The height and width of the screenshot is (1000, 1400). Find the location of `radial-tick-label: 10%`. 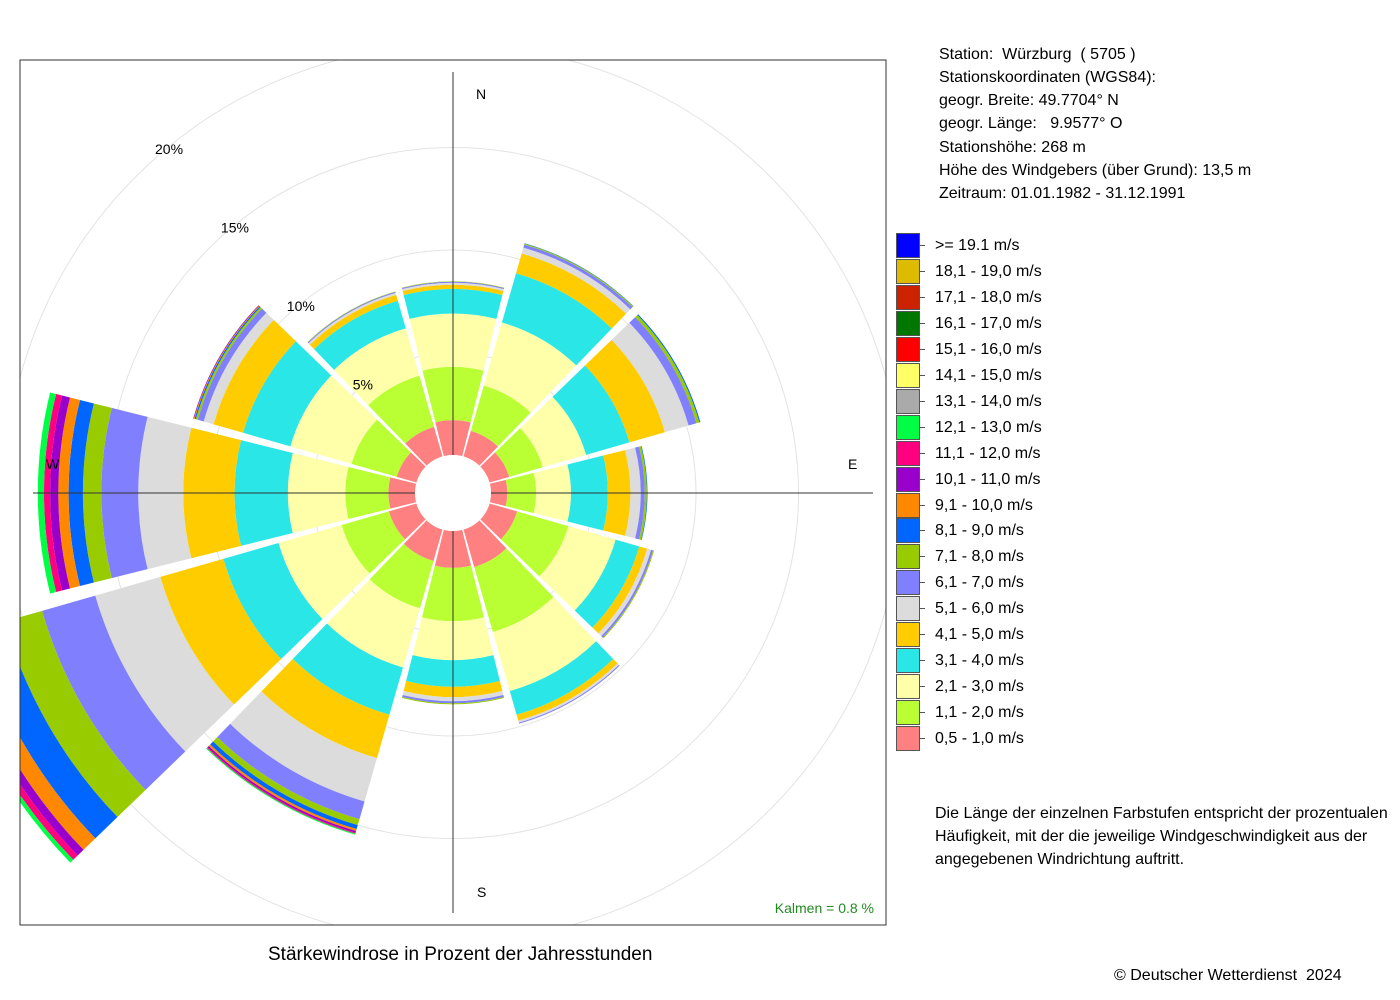

radial-tick-label: 10% is located at coordinates (301, 306).